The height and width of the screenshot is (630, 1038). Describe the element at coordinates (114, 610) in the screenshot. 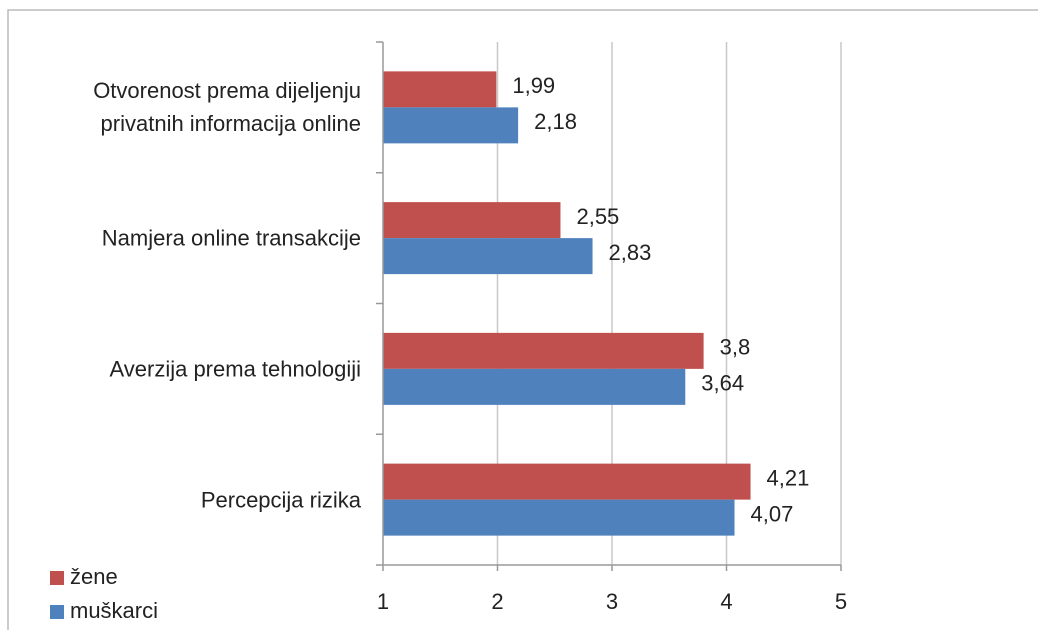

I see `legend-label: muškarci` at that location.